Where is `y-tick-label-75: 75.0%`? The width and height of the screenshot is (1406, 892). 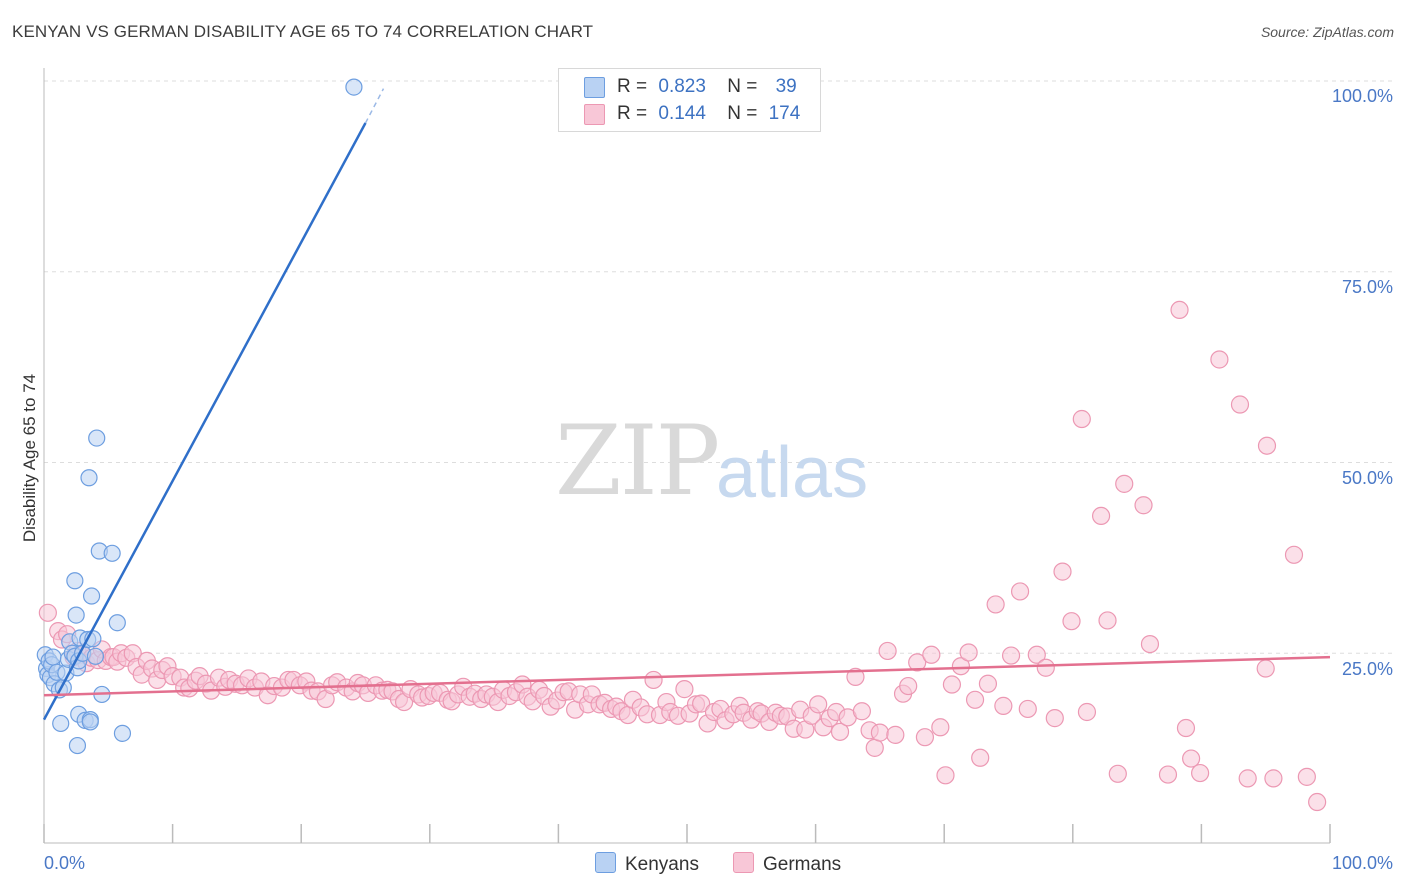
y-tick-label-75: 75.0% is located at coordinates (1367, 287).